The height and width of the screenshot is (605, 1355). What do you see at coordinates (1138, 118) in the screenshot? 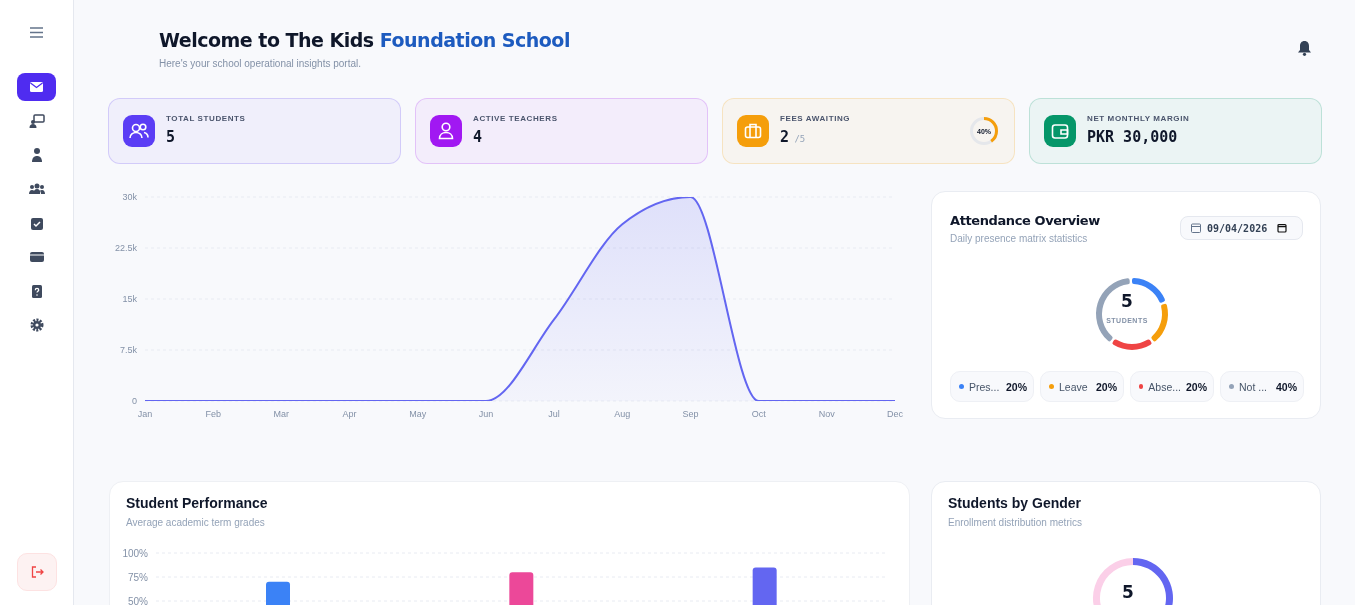
I see `text: NET MONTHLY MARGIN` at bounding box center [1138, 118].